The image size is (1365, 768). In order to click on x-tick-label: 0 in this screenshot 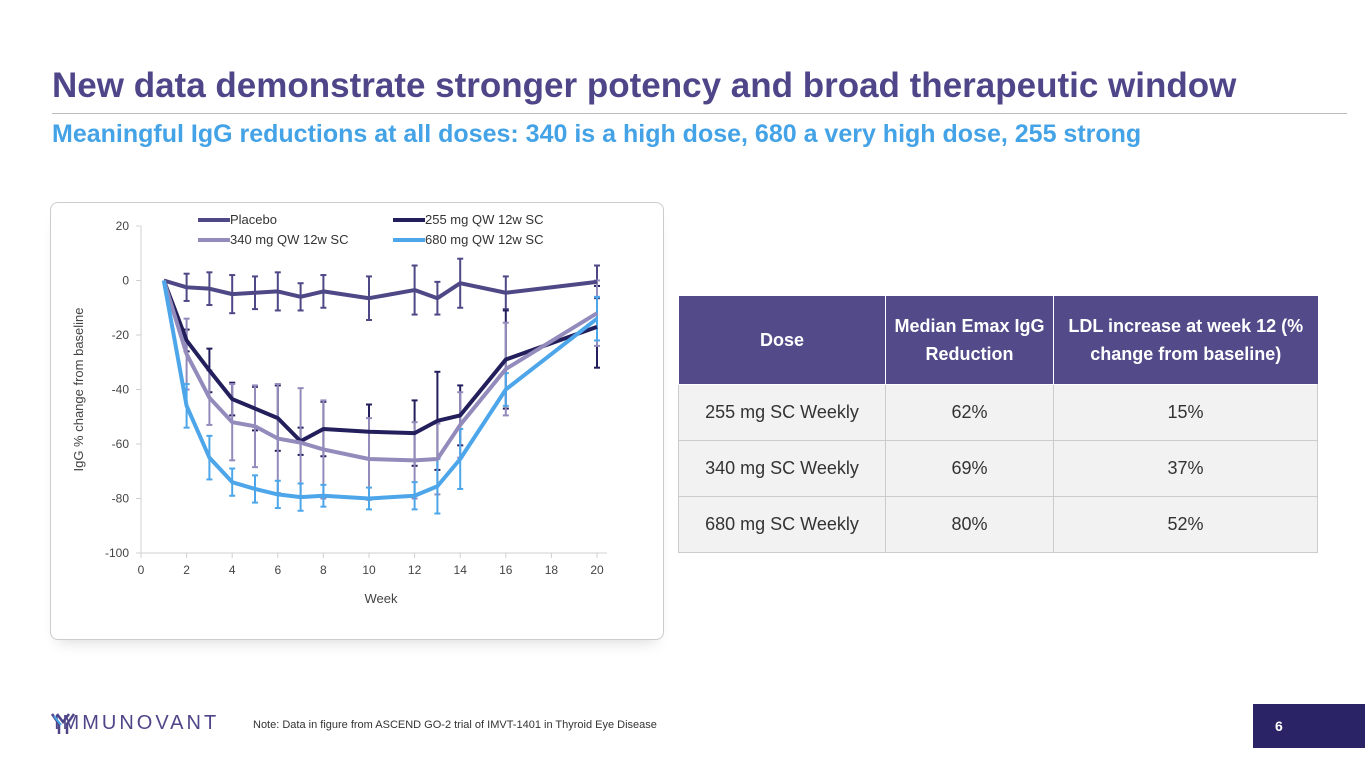, I will do `click(141, 570)`.